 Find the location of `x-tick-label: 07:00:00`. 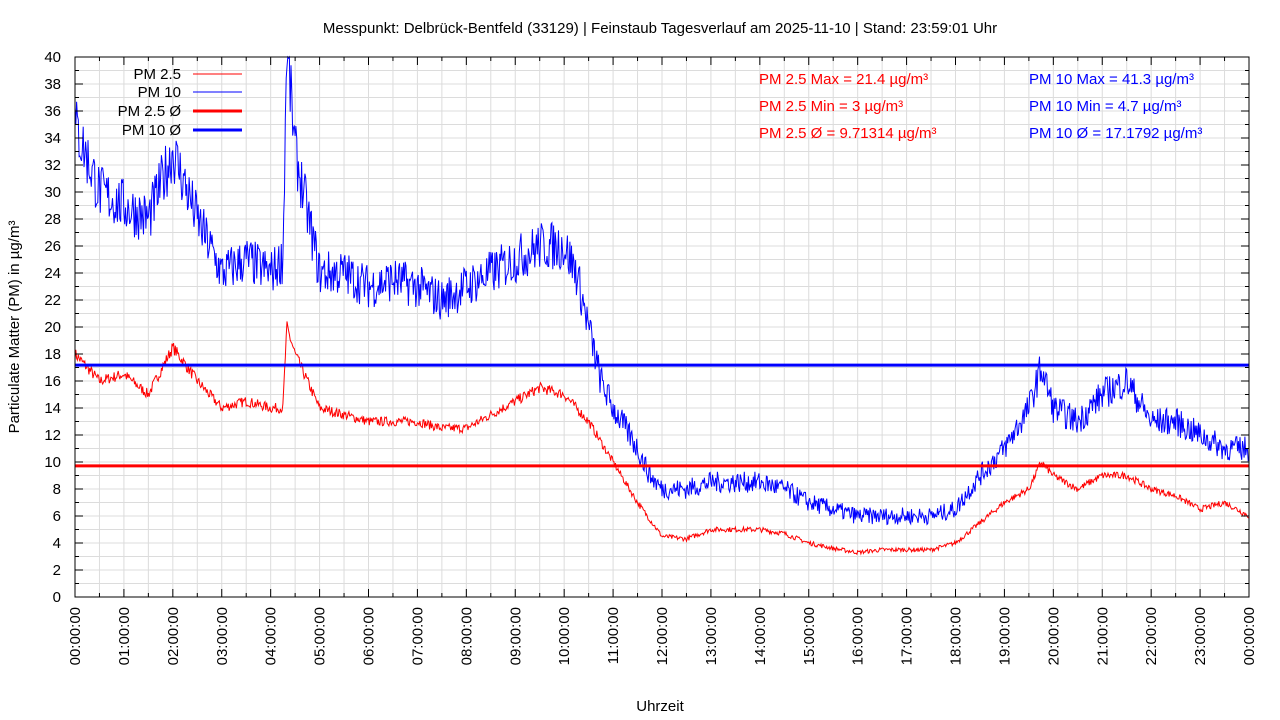

x-tick-label: 07:00:00 is located at coordinates (417, 636).